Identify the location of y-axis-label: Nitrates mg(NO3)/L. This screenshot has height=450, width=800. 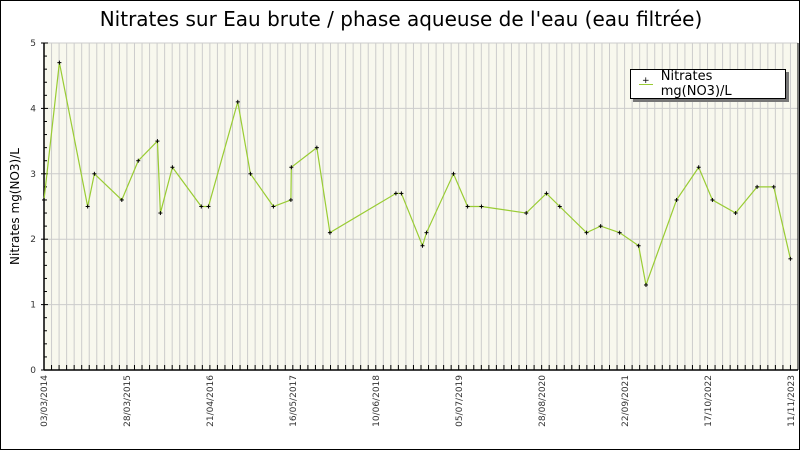
(15, 206).